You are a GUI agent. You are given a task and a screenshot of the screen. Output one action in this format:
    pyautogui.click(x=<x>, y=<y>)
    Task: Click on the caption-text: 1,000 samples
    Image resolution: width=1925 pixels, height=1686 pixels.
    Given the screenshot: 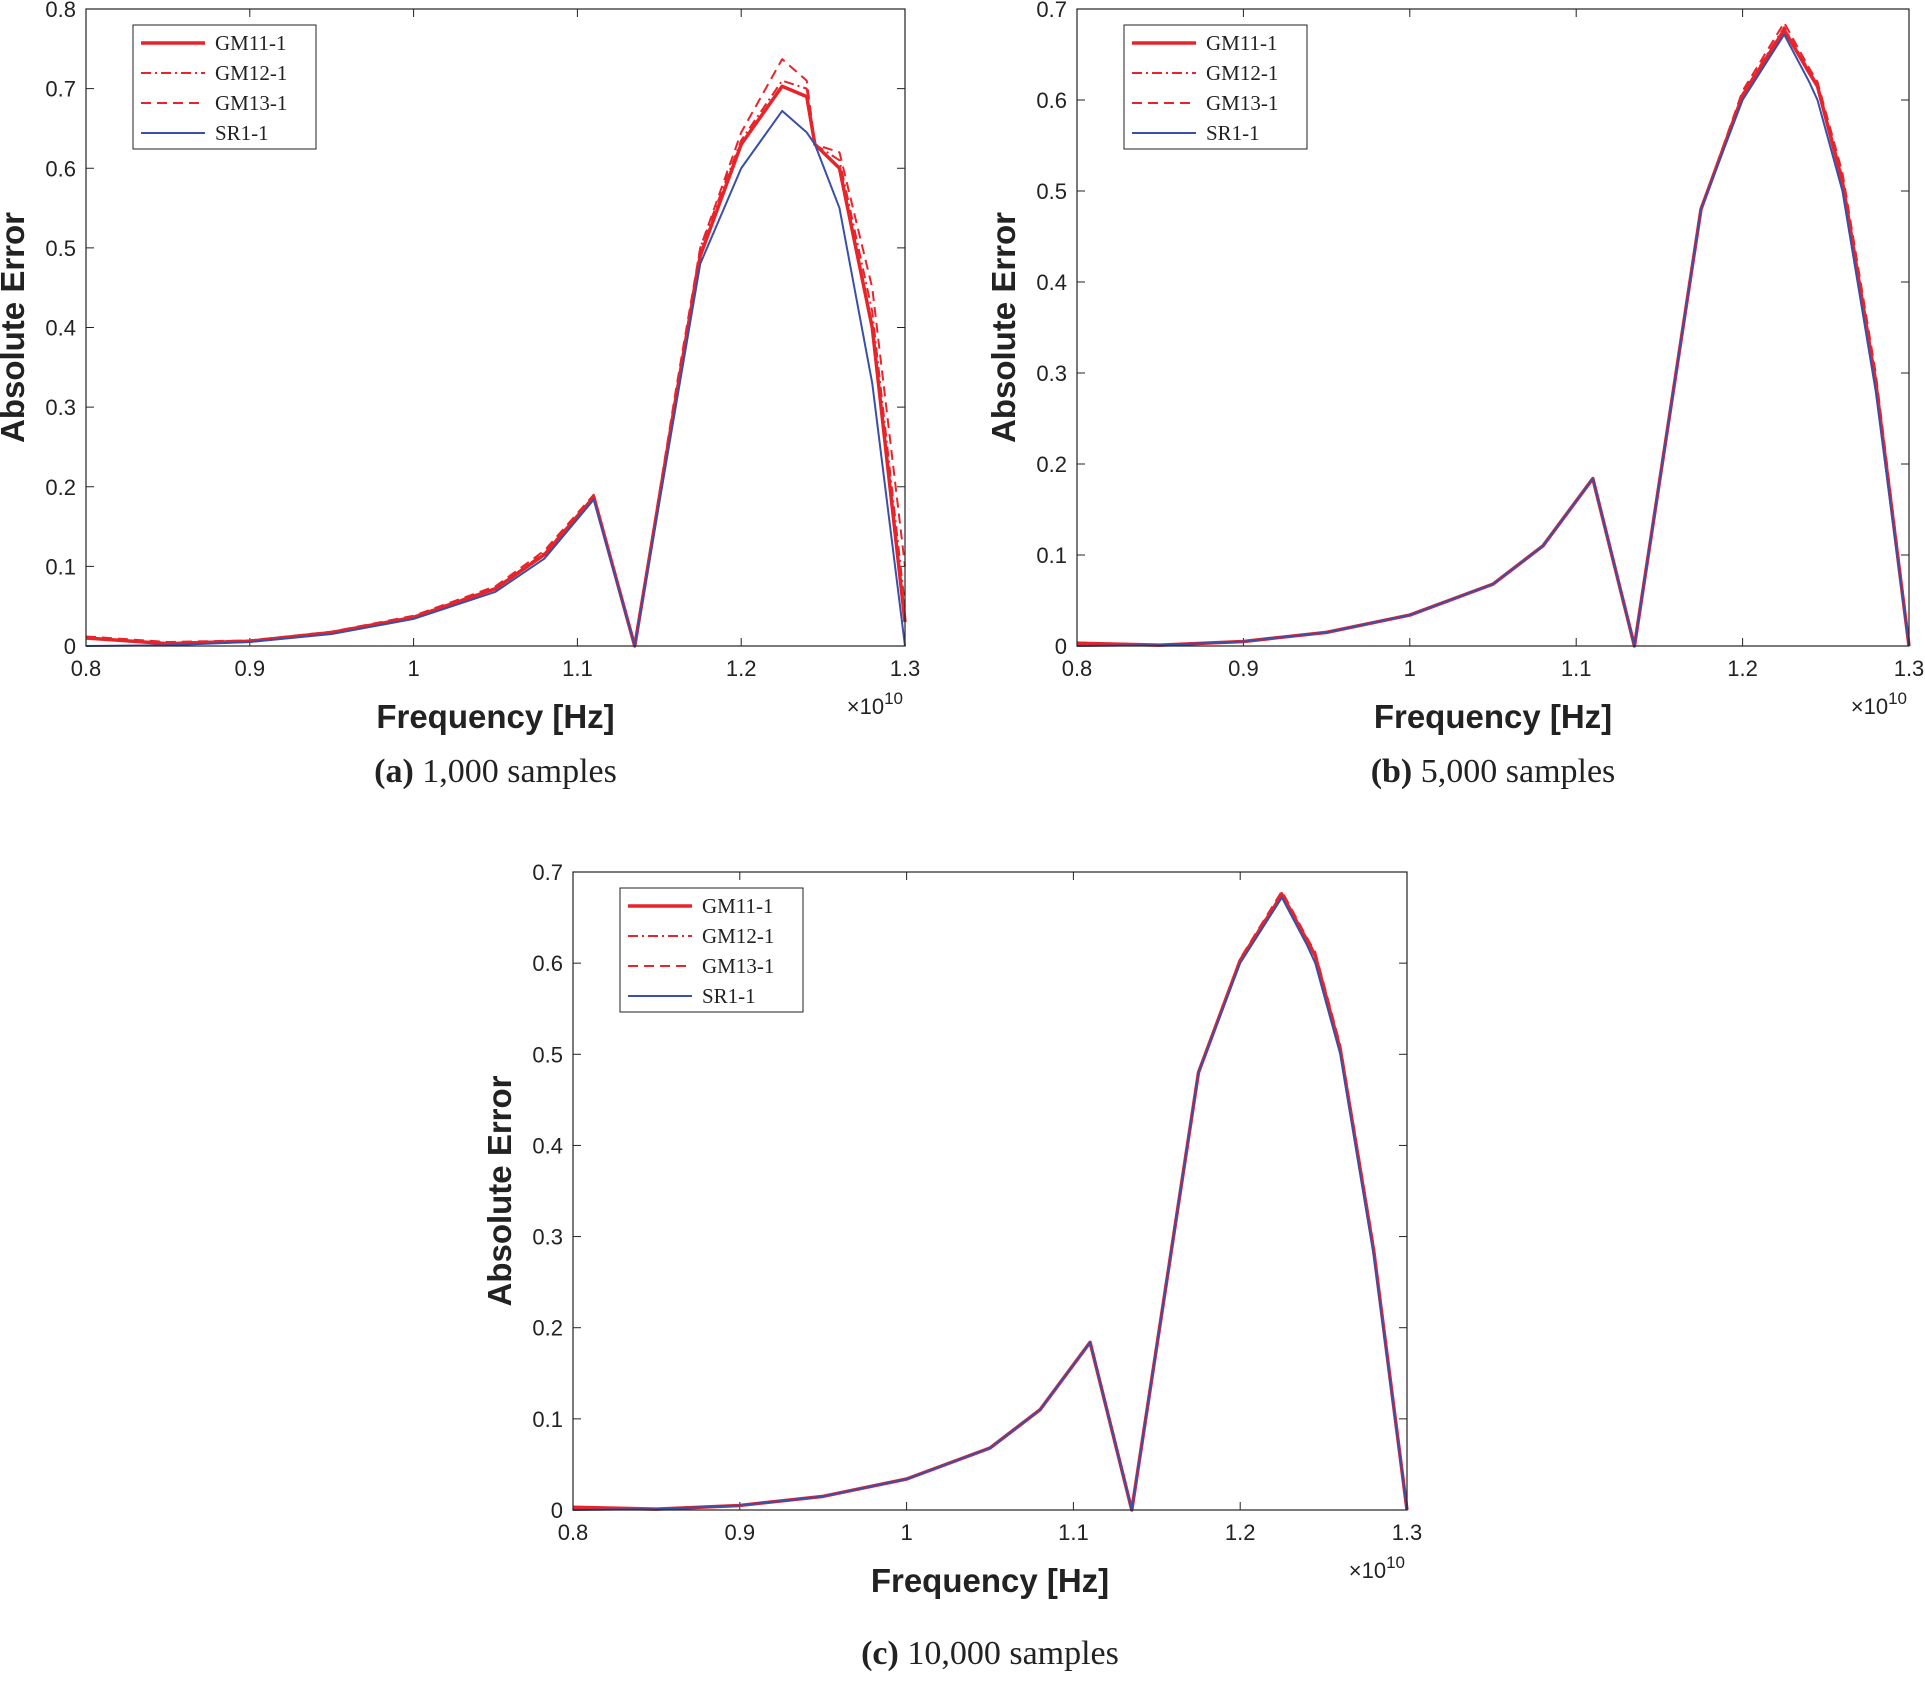 What is the action you would take?
    pyautogui.click(x=519, y=771)
    